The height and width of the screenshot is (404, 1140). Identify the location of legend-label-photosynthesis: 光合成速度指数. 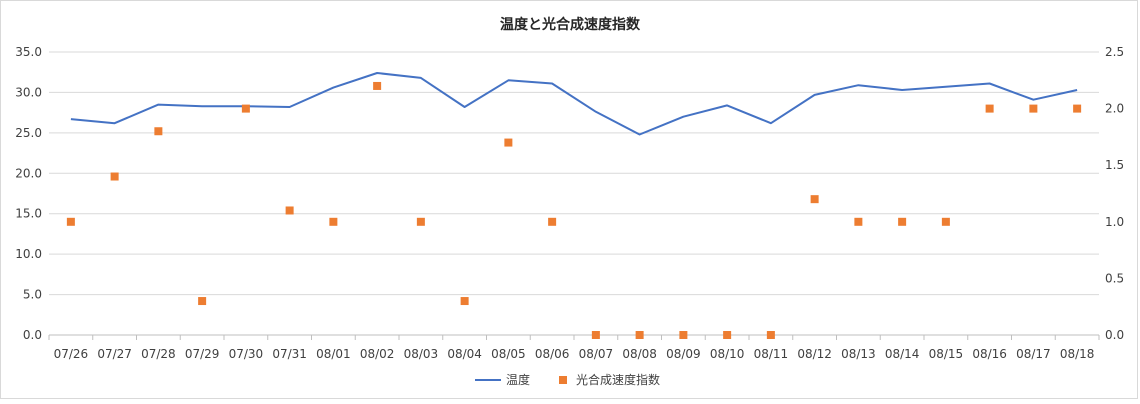
(618, 379).